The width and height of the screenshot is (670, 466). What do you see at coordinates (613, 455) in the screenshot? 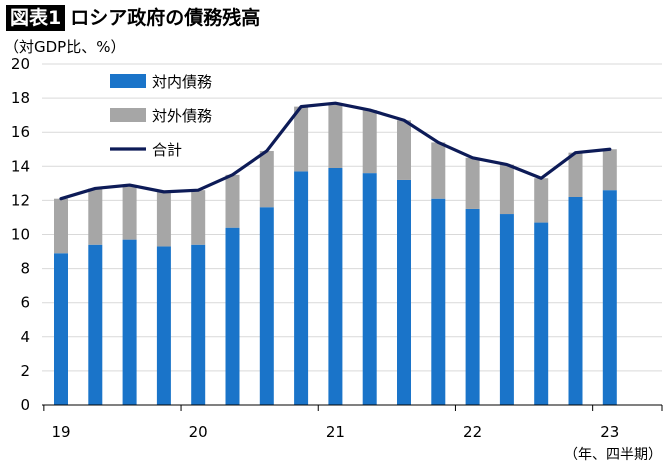
I see `x-unit-label: （年、四半期）` at bounding box center [613, 455].